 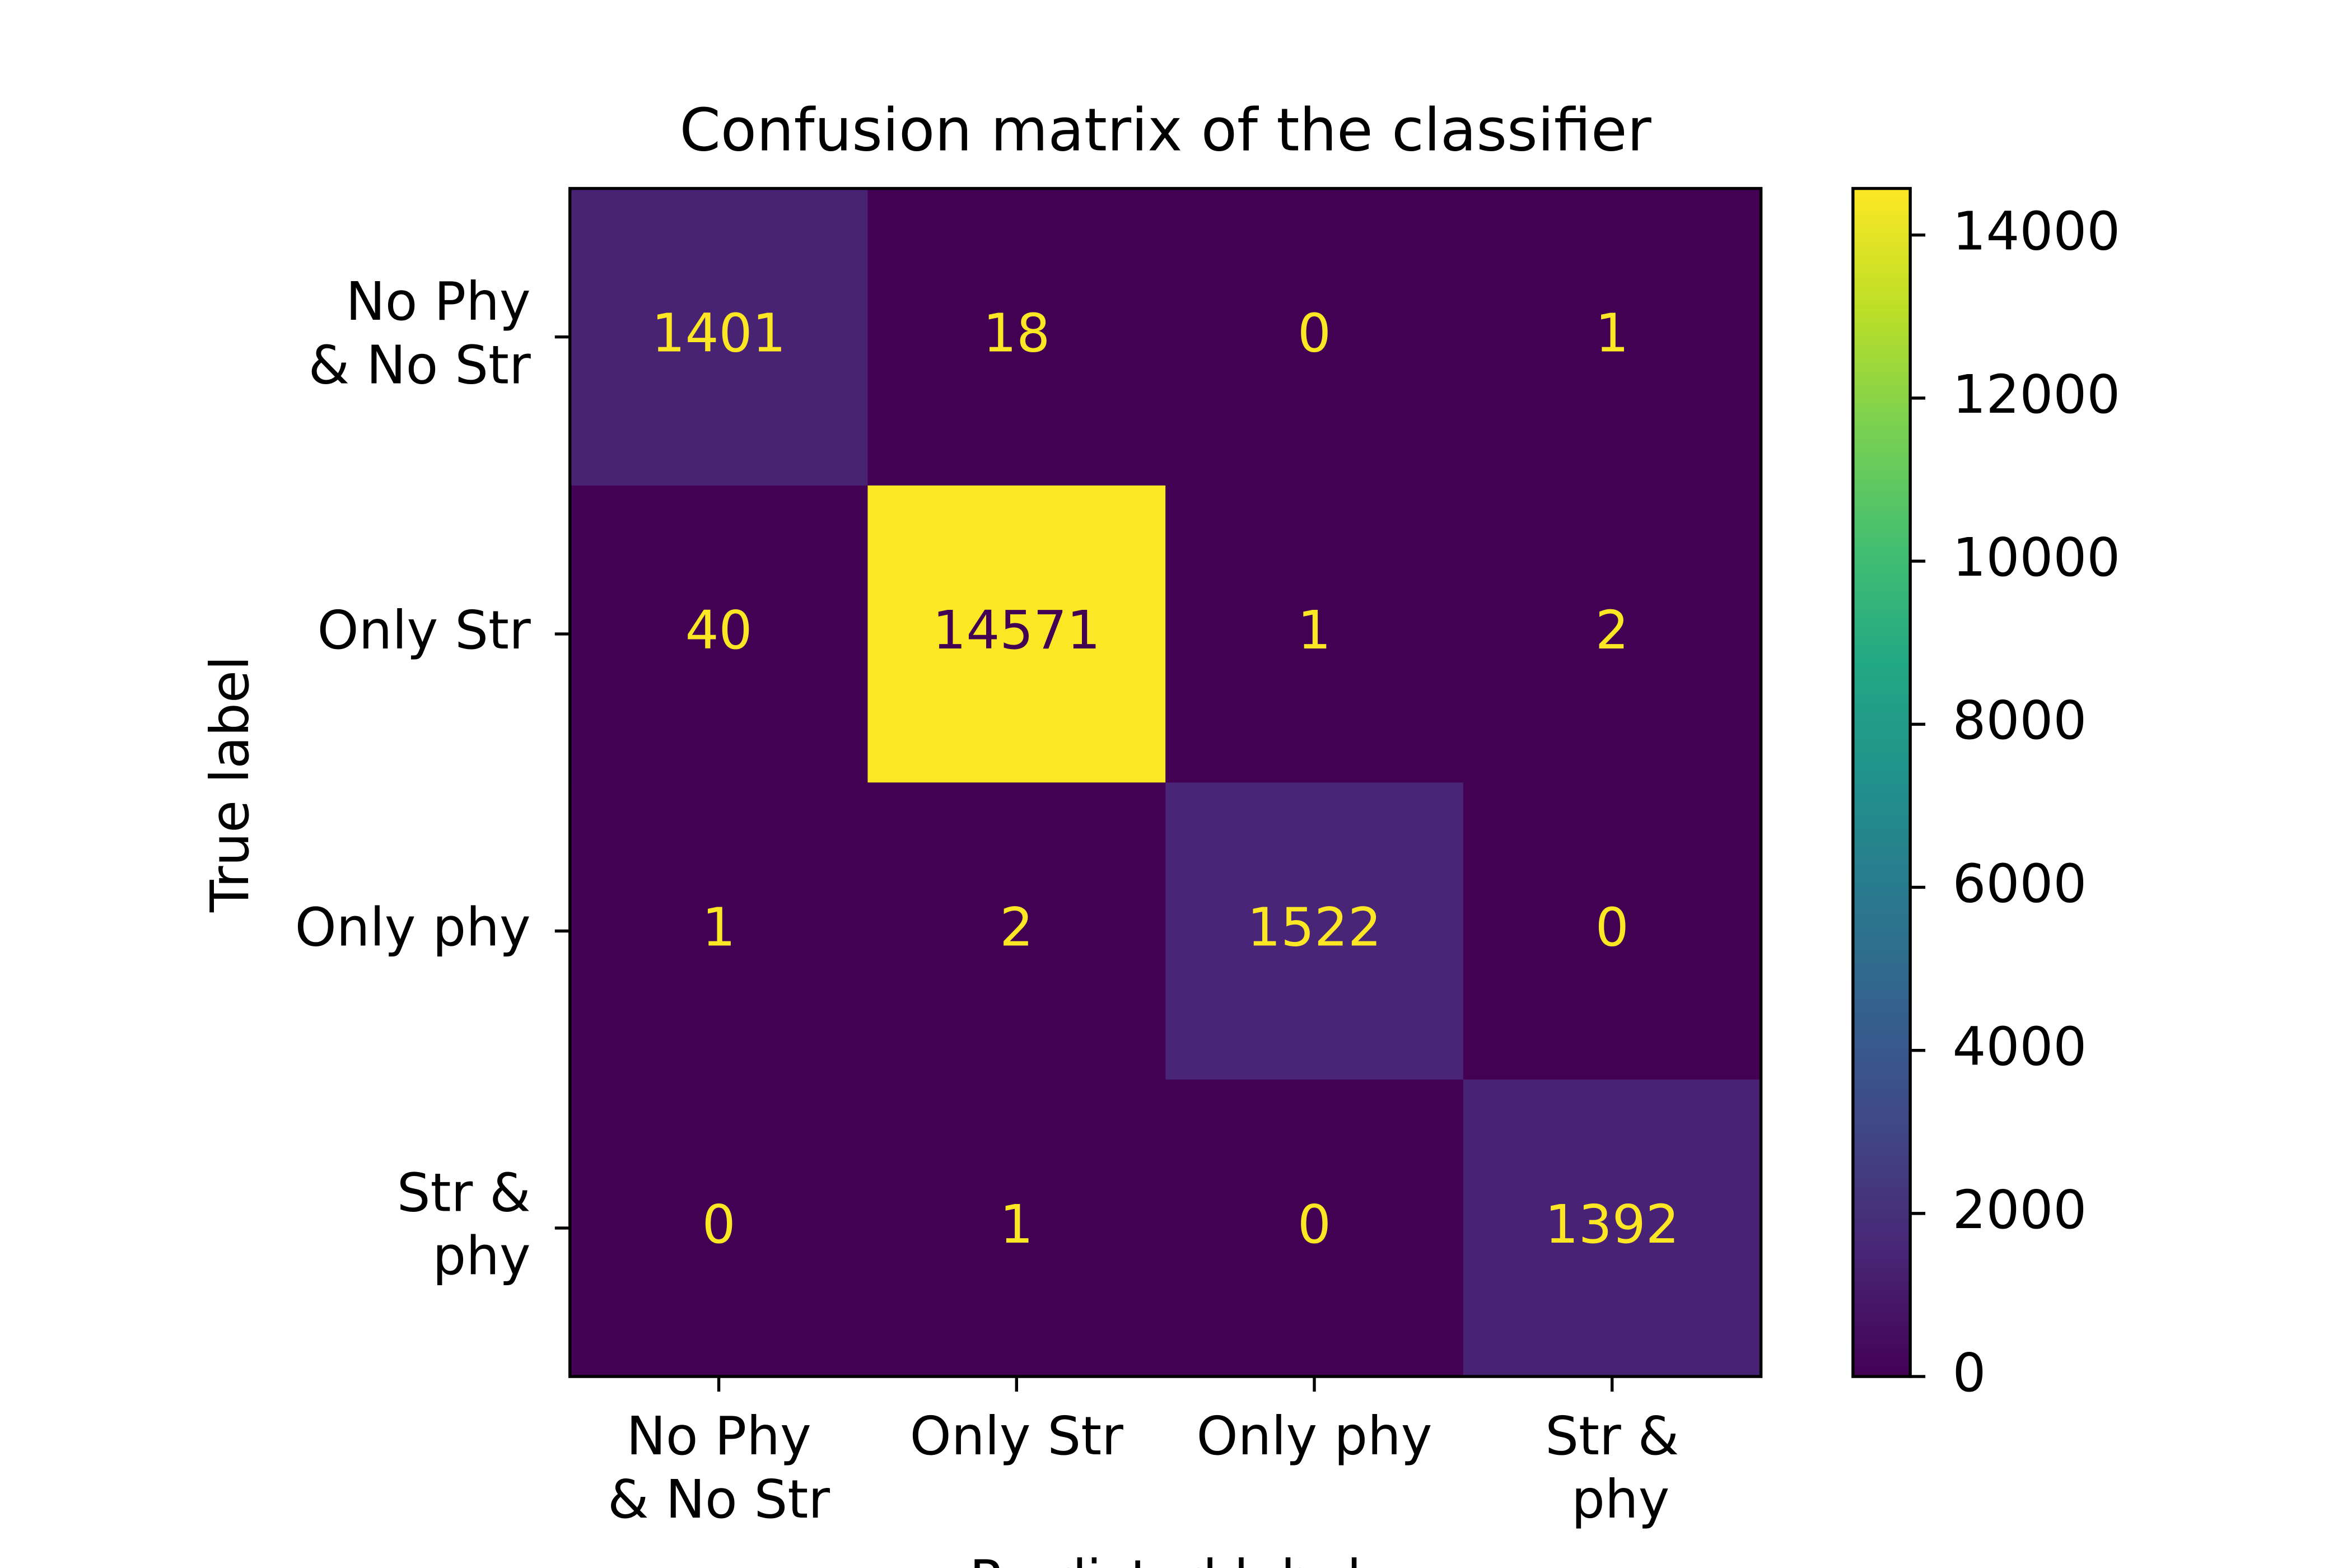 I want to click on colorbar-tick-label: 10000, so click(x=2037, y=559).